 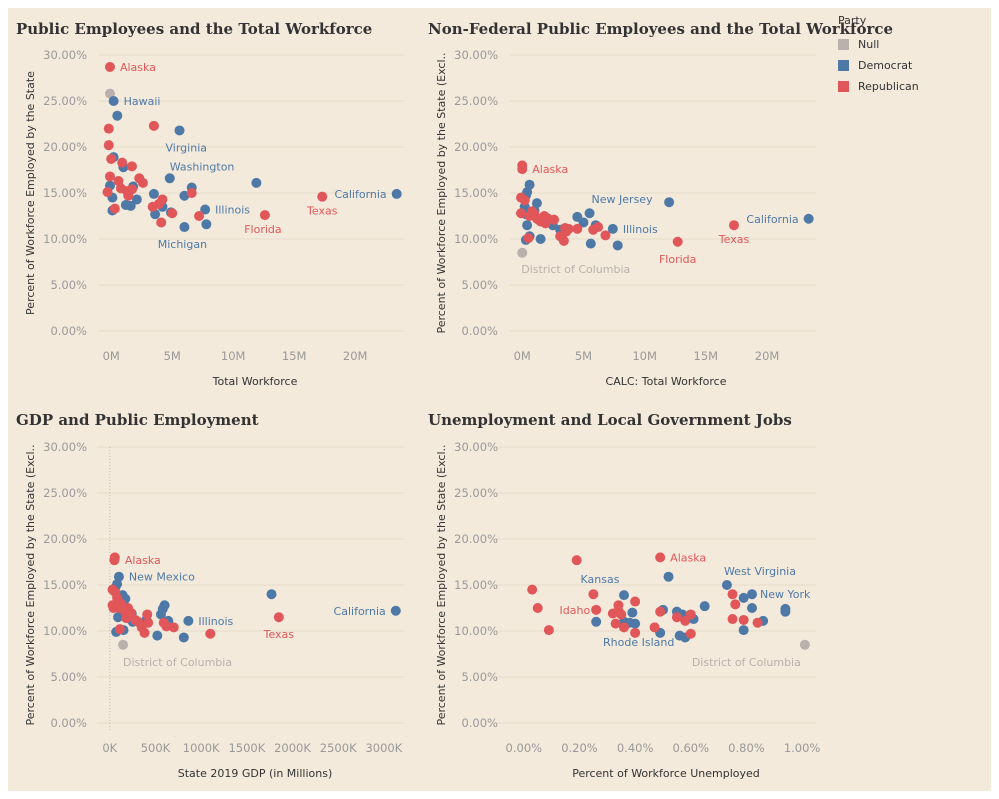 What do you see at coordinates (878, 44) in the screenshot?
I see `legend-item-null: Null` at bounding box center [878, 44].